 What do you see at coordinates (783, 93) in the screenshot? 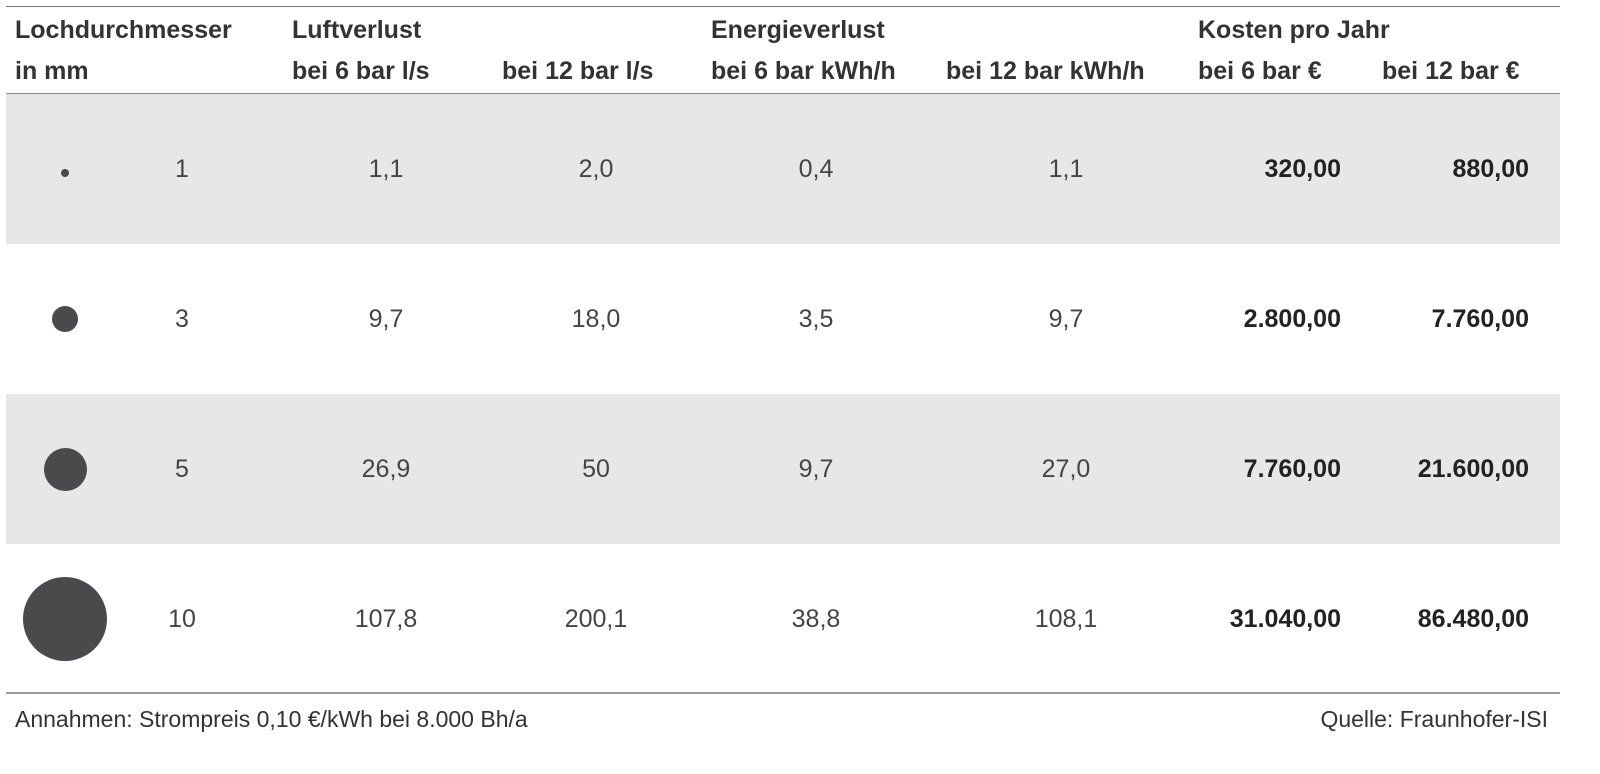
I see `header-rule` at bounding box center [783, 93].